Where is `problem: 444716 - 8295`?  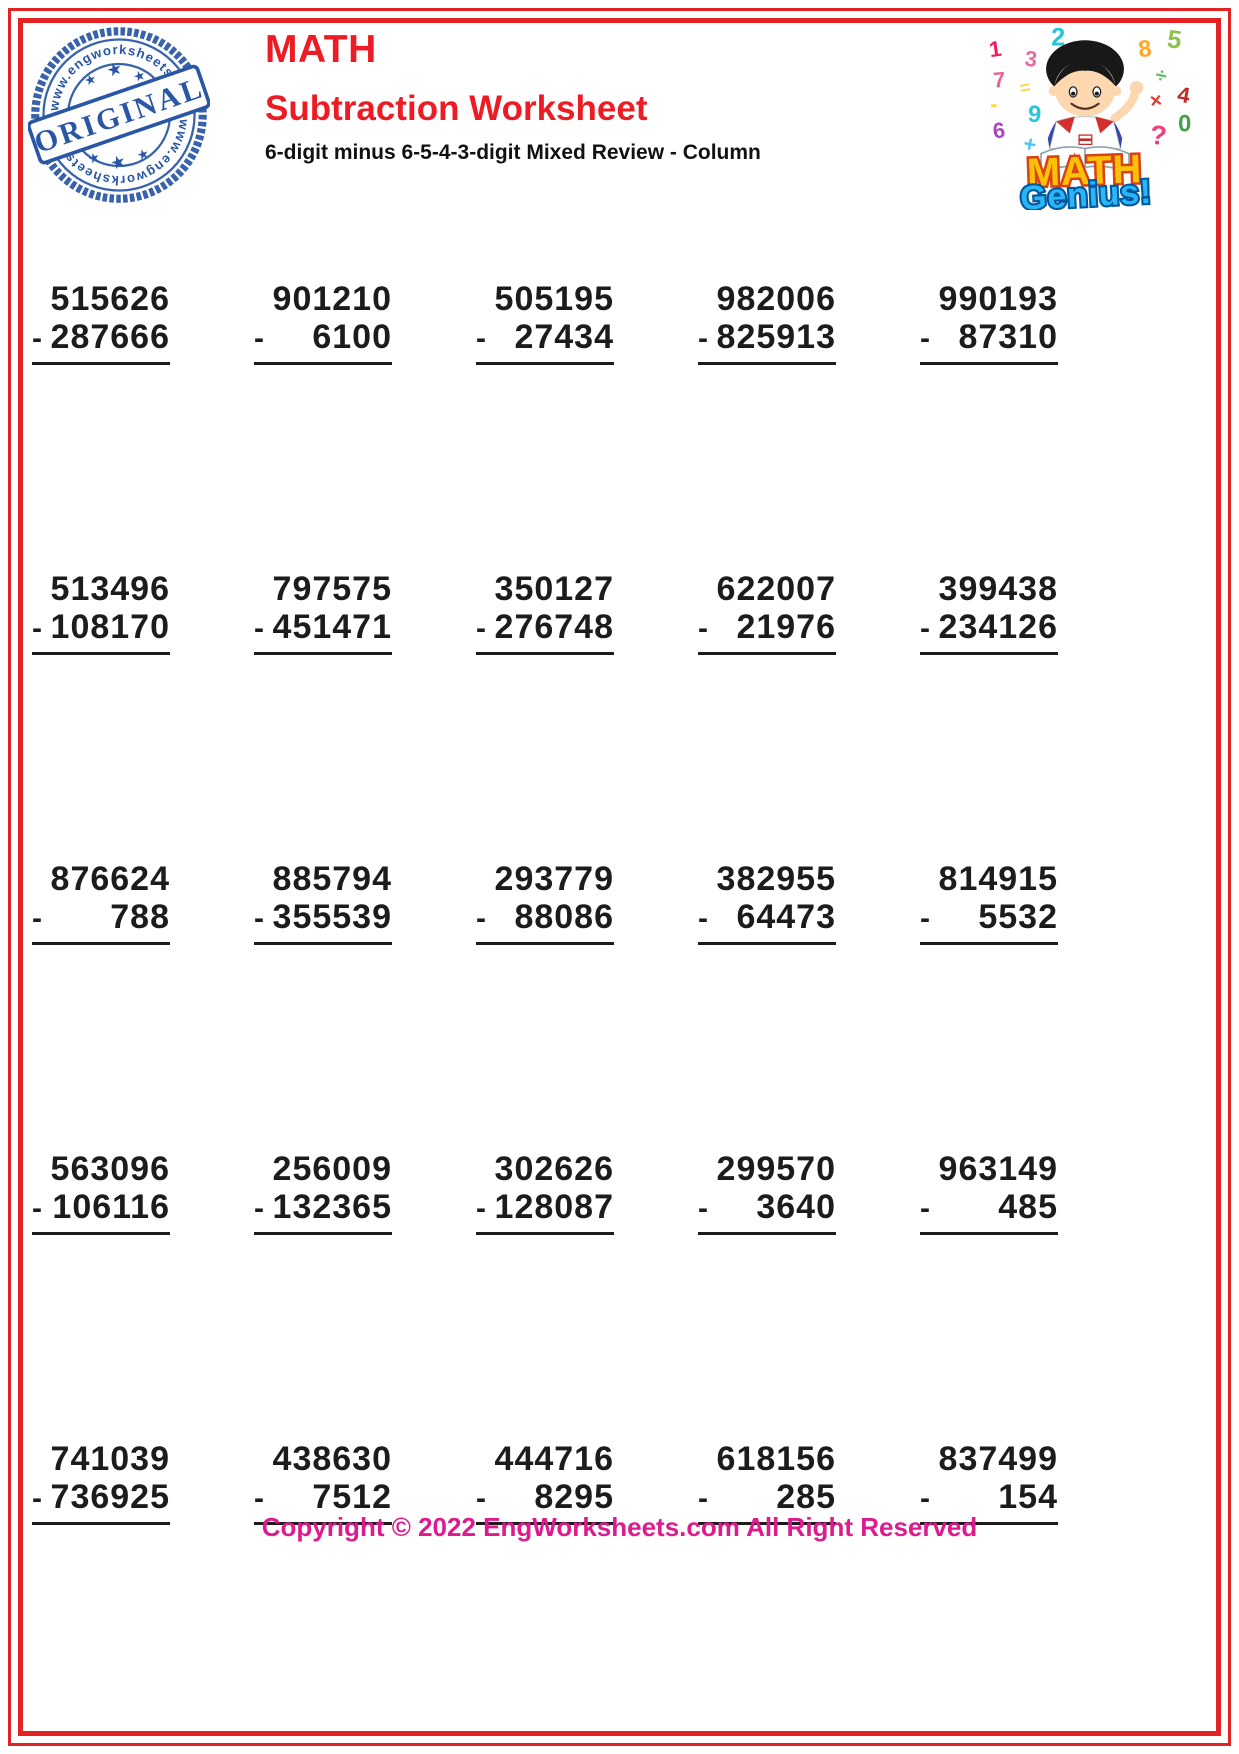 problem: 444716 - 8295 is located at coordinates (545, 1585).